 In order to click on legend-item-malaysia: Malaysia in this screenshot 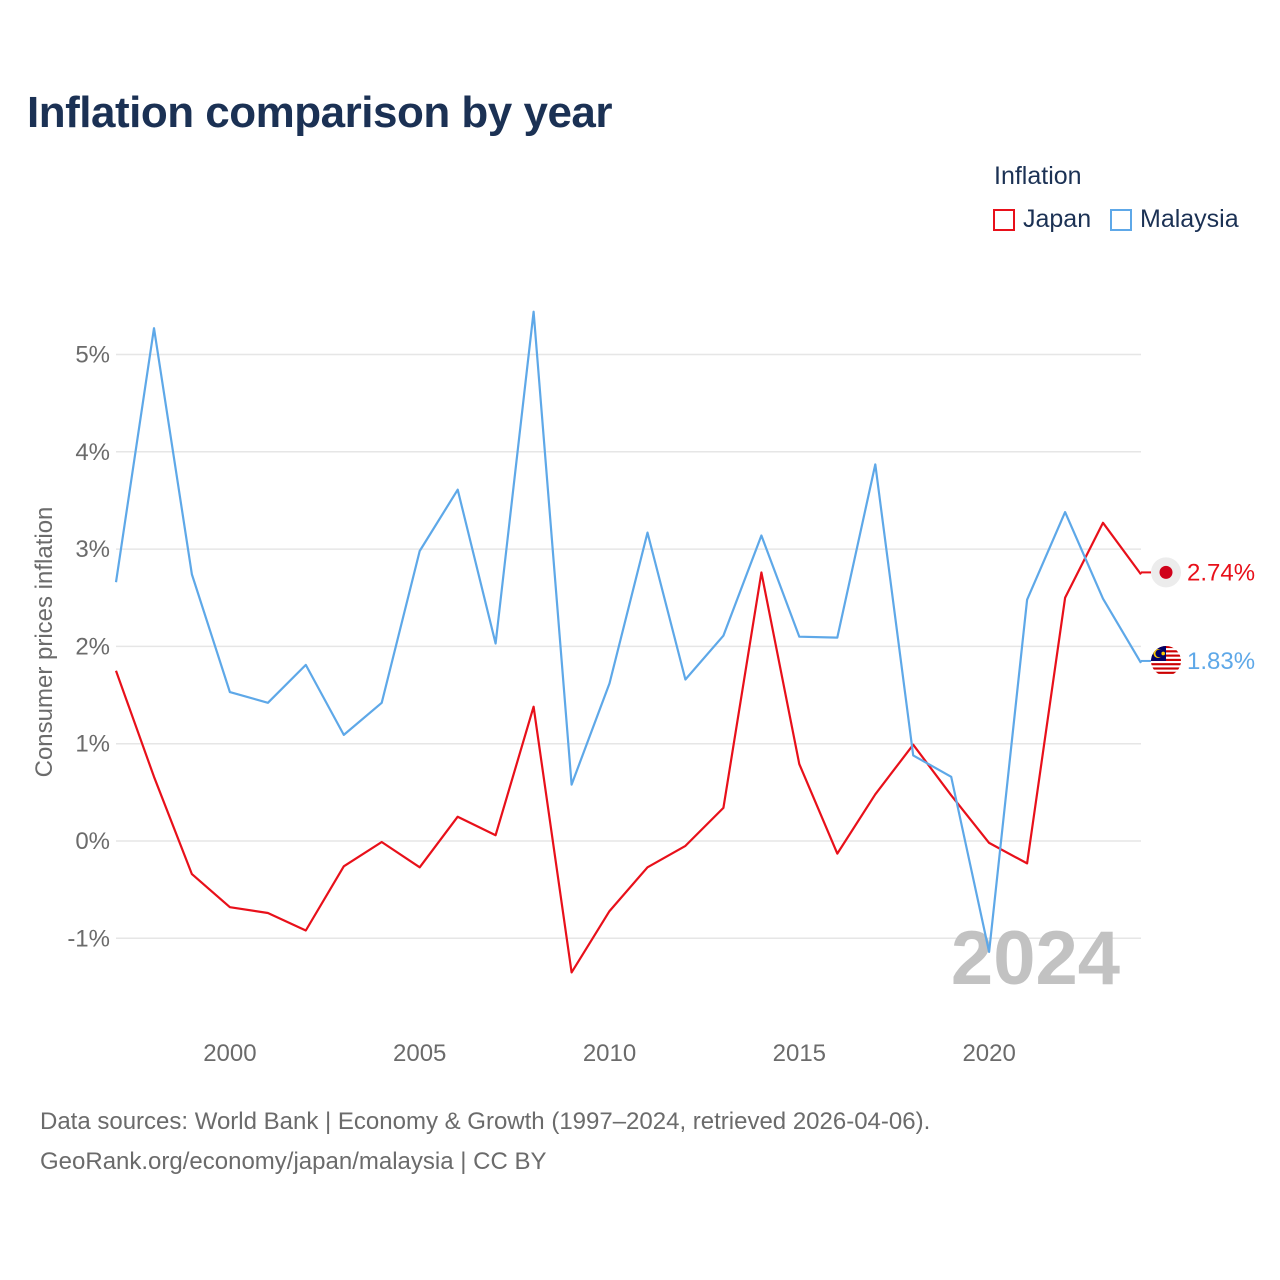, I will do `click(1174, 219)`.